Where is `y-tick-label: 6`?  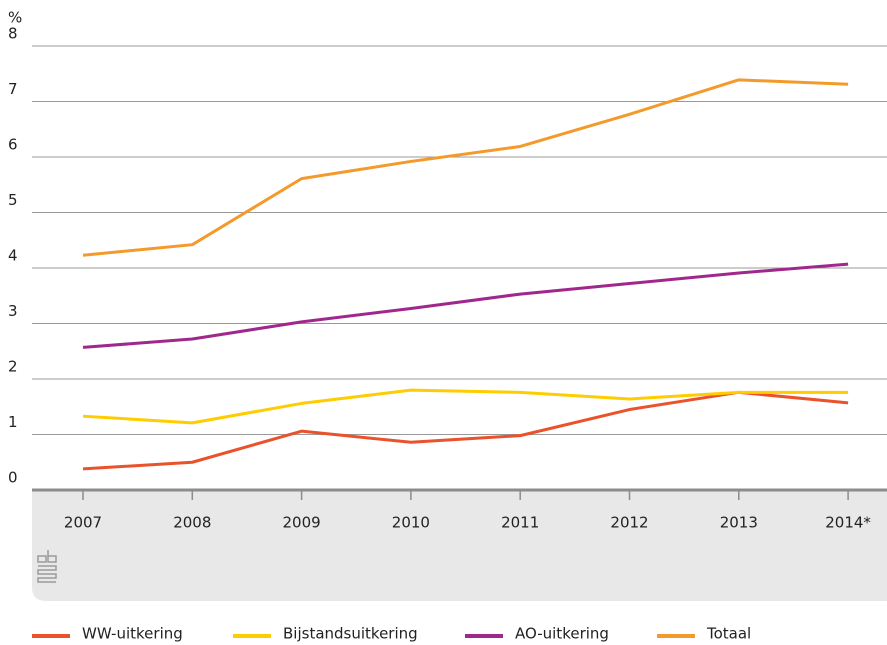 y-tick-label: 6 is located at coordinates (13, 145).